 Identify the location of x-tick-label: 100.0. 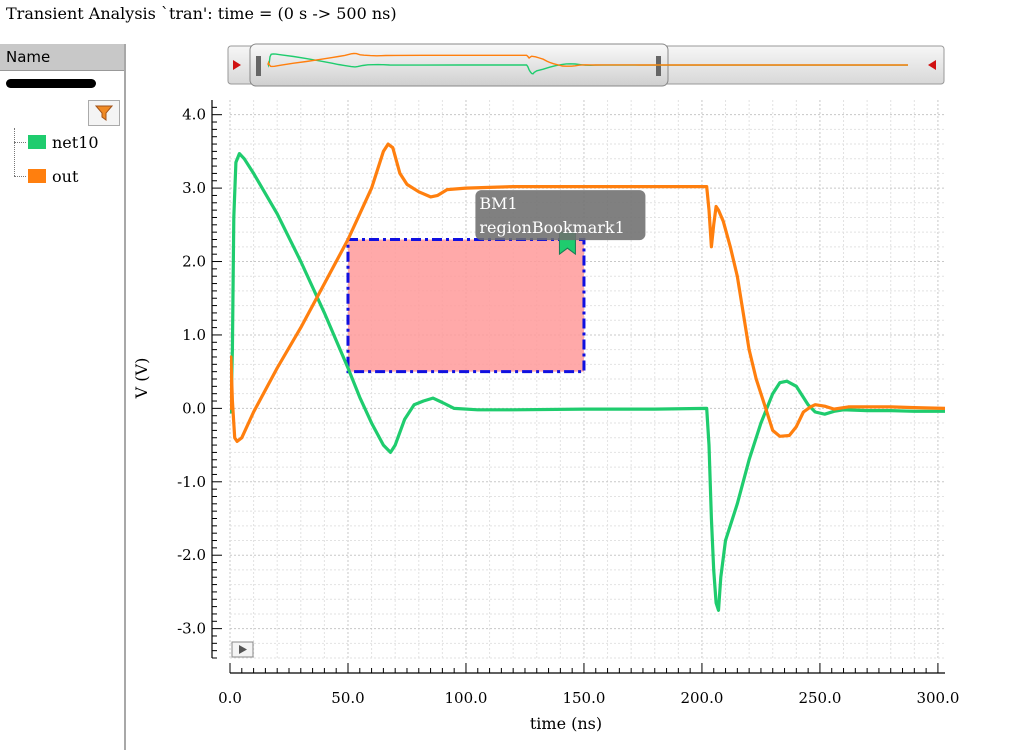
(465, 698).